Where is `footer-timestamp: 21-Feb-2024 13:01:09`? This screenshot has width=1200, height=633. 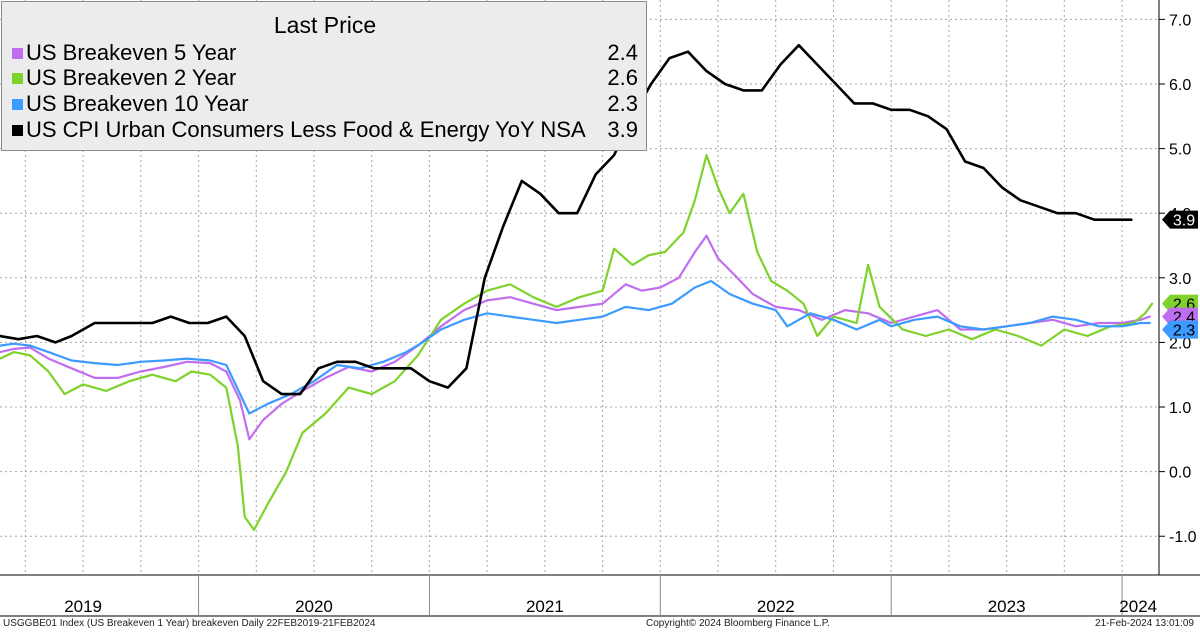 footer-timestamp: 21-Feb-2024 13:01:09 is located at coordinates (1144, 623).